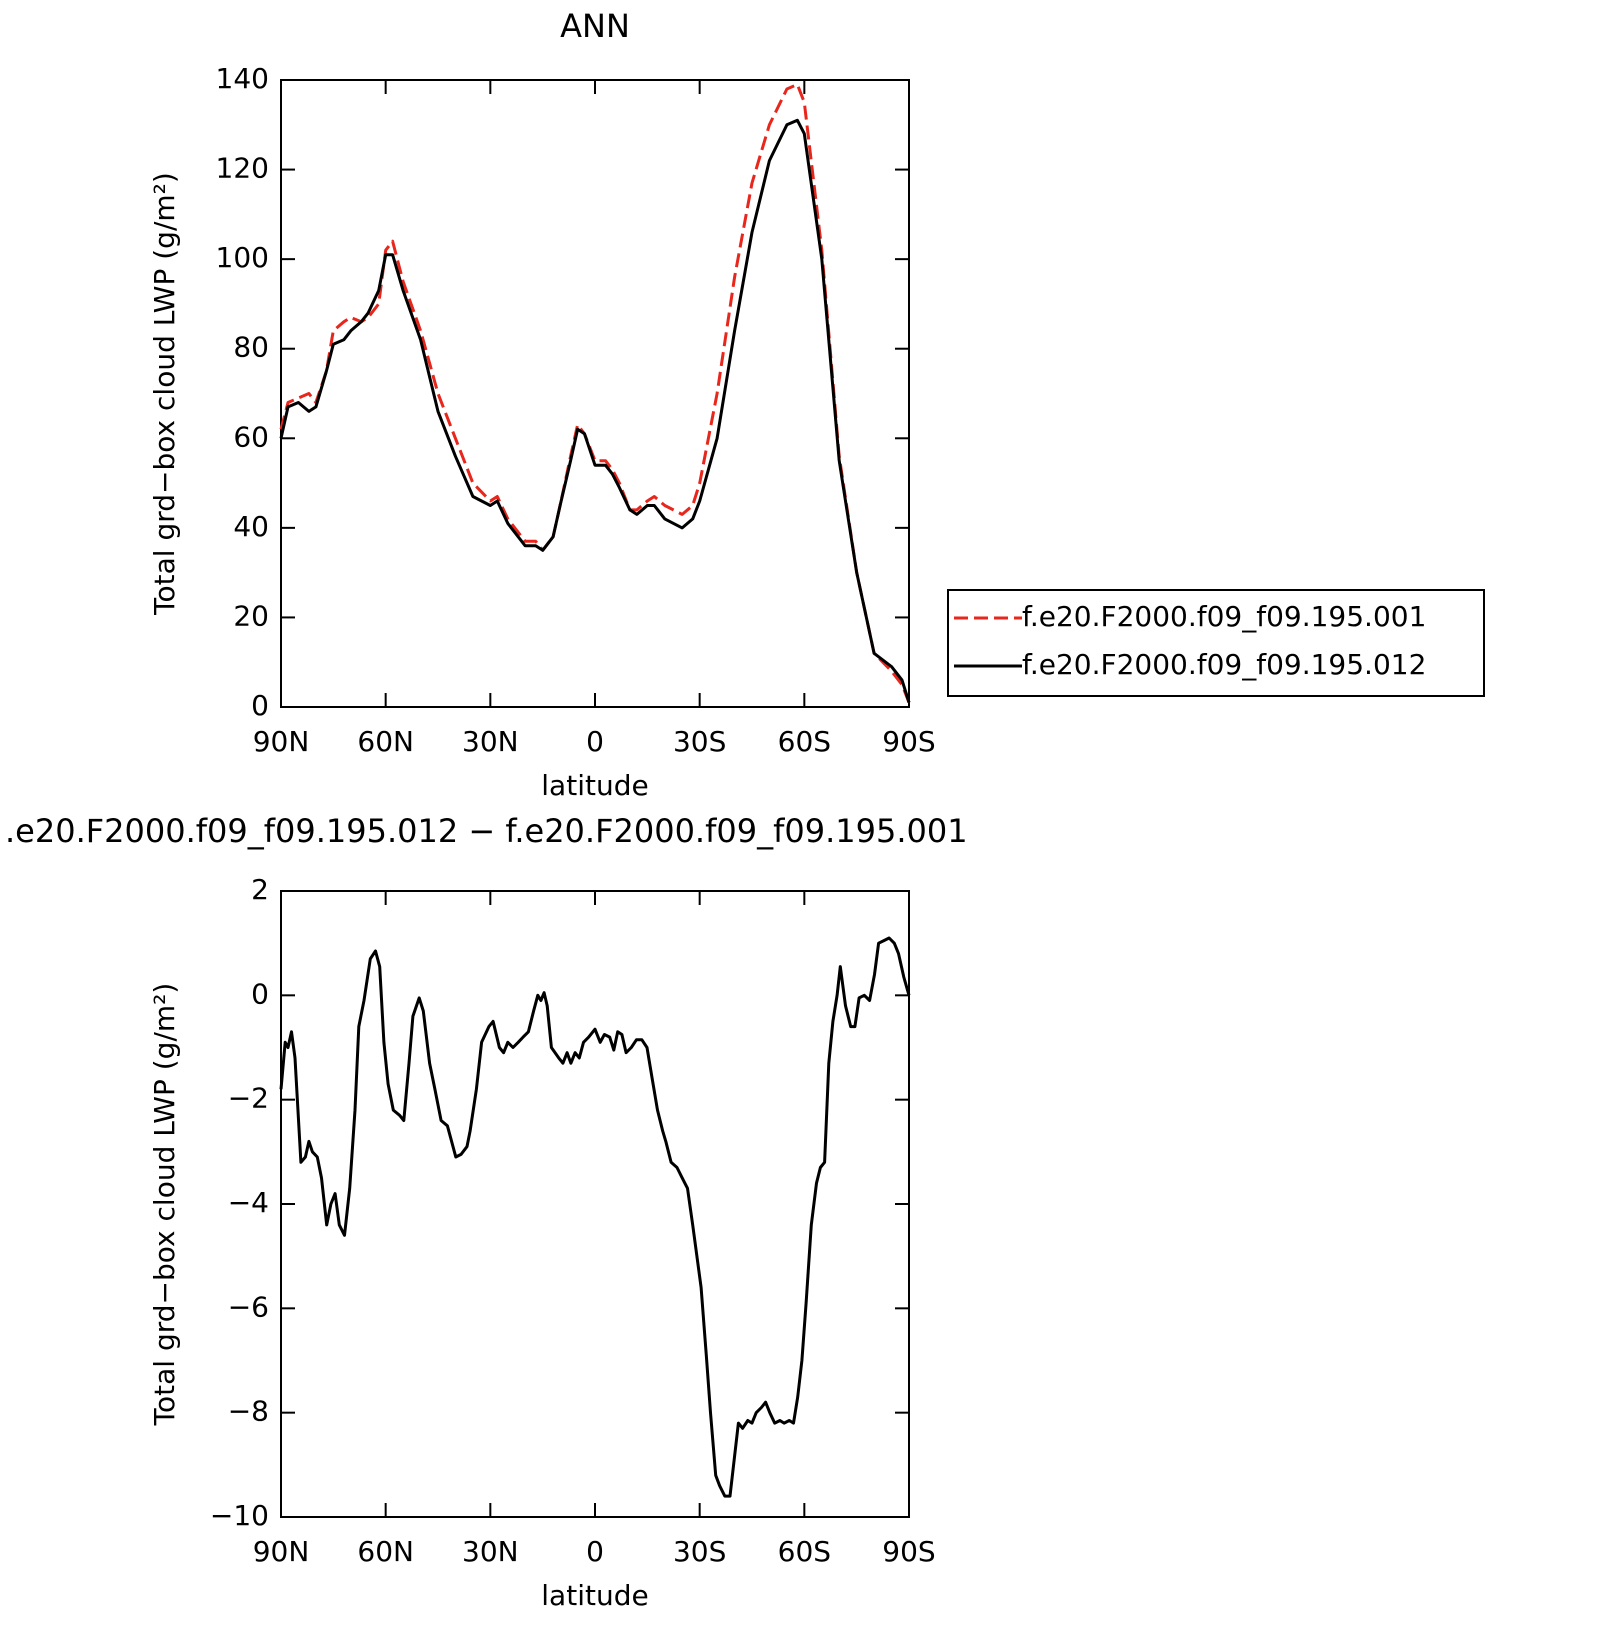  What do you see at coordinates (251, 615) in the screenshot?
I see `y-tick-label: 20` at bounding box center [251, 615].